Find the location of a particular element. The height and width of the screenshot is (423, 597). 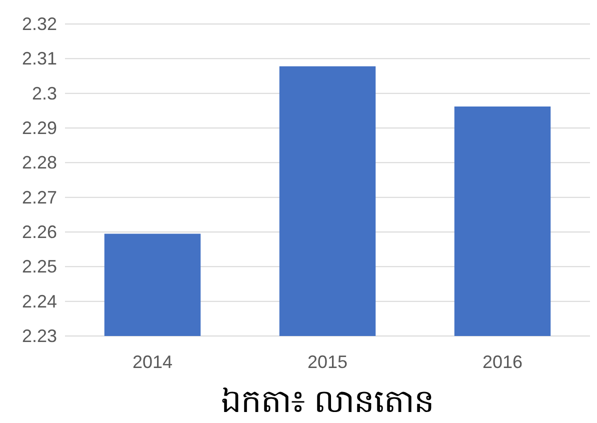

y-tick-label: 2.24 is located at coordinates (39, 301).